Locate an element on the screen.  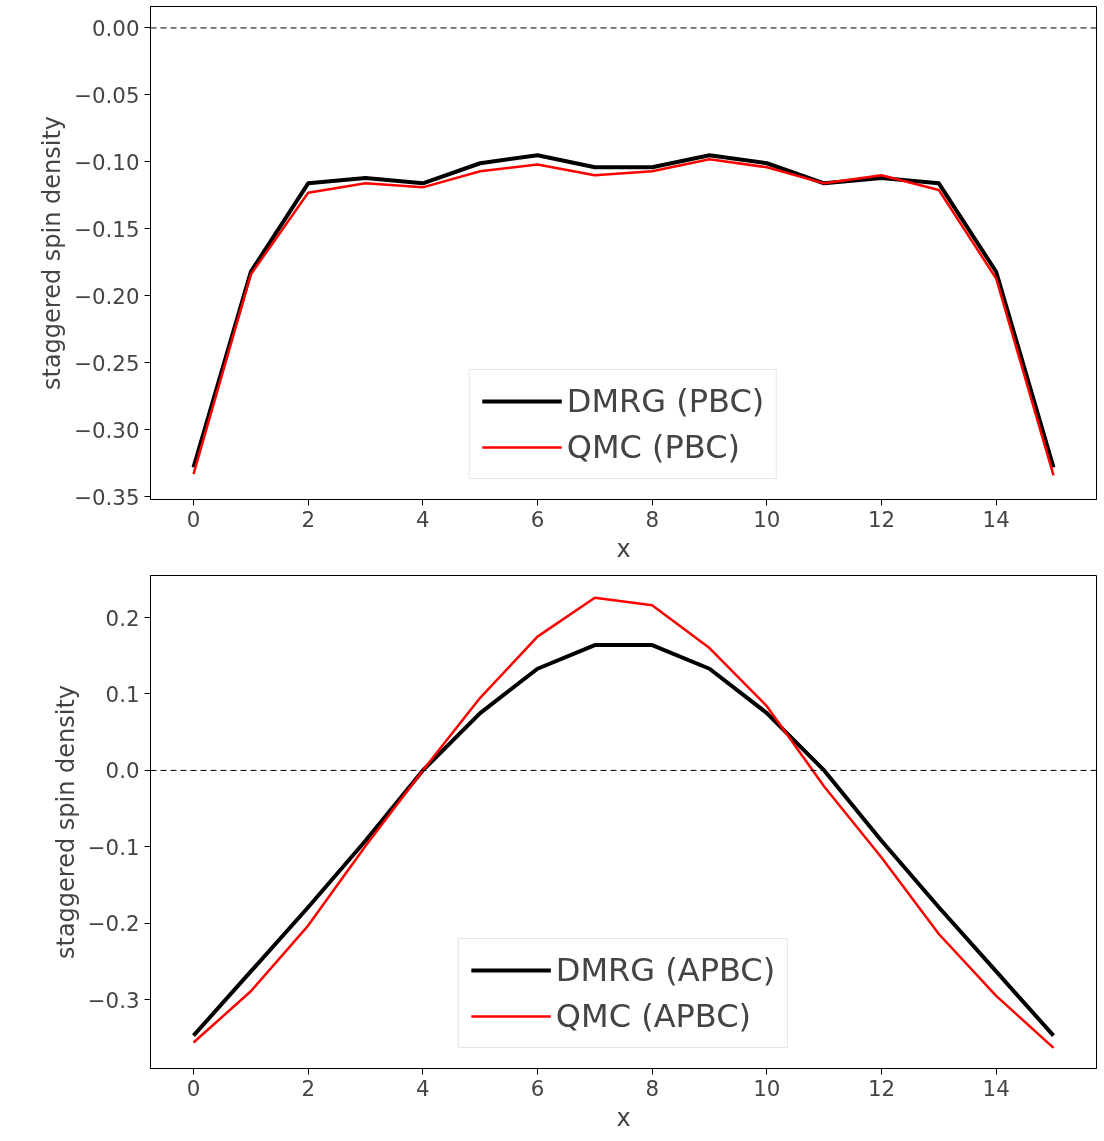
y-tick-label: −0.30 is located at coordinates (107, 430).